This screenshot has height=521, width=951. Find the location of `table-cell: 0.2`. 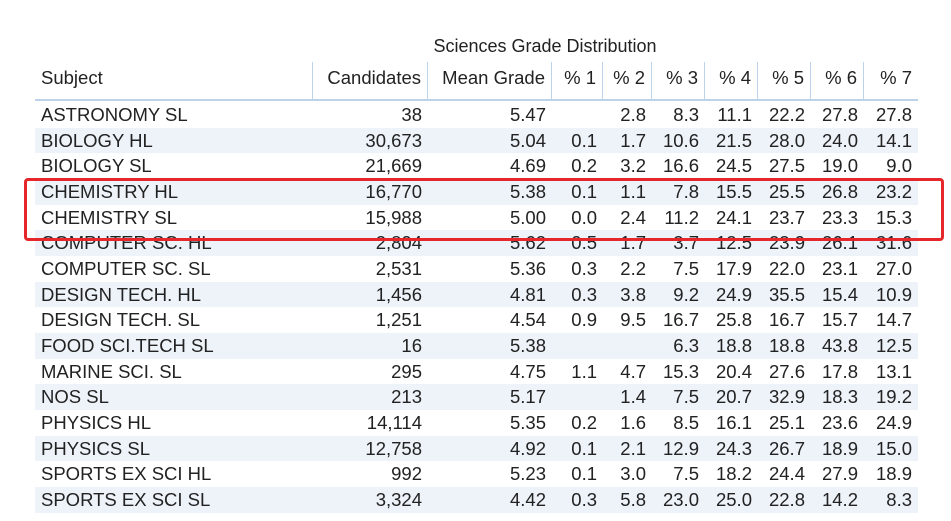

table-cell: 0.2 is located at coordinates (584, 166).